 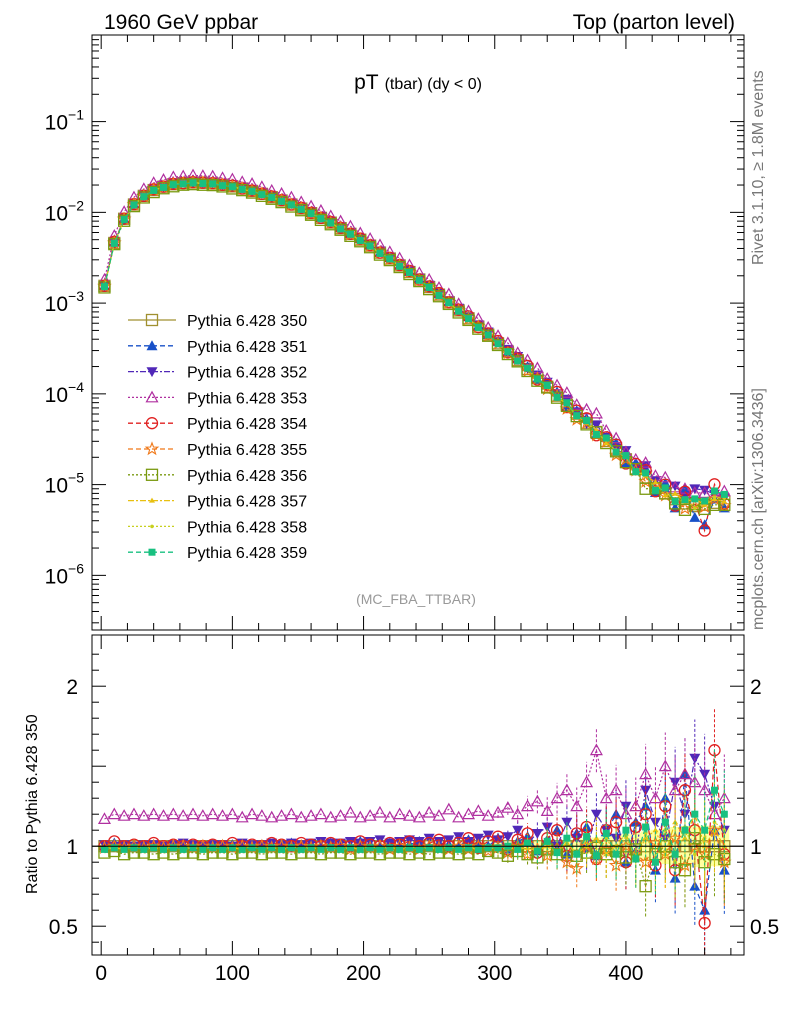 What do you see at coordinates (547, 388) in the screenshot?
I see `point-s355` at bounding box center [547, 388].